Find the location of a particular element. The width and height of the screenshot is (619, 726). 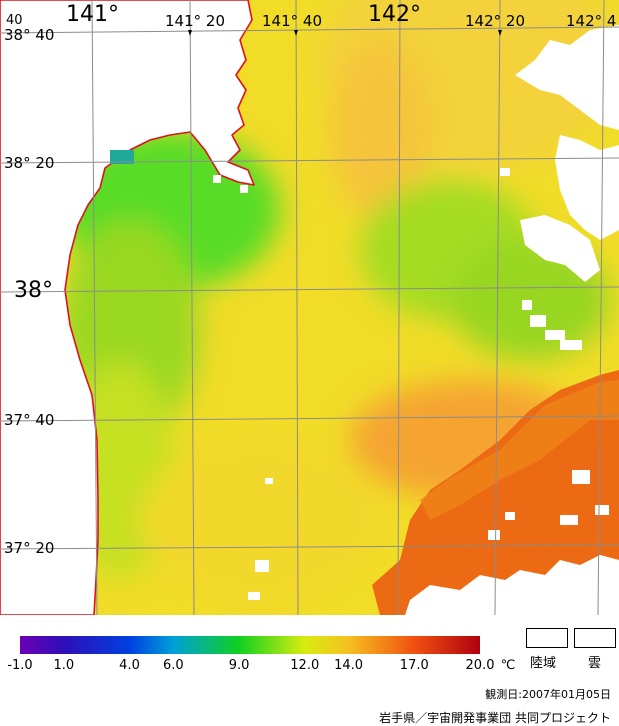

colorbar-tick-label: 17.0 is located at coordinates (414, 665).